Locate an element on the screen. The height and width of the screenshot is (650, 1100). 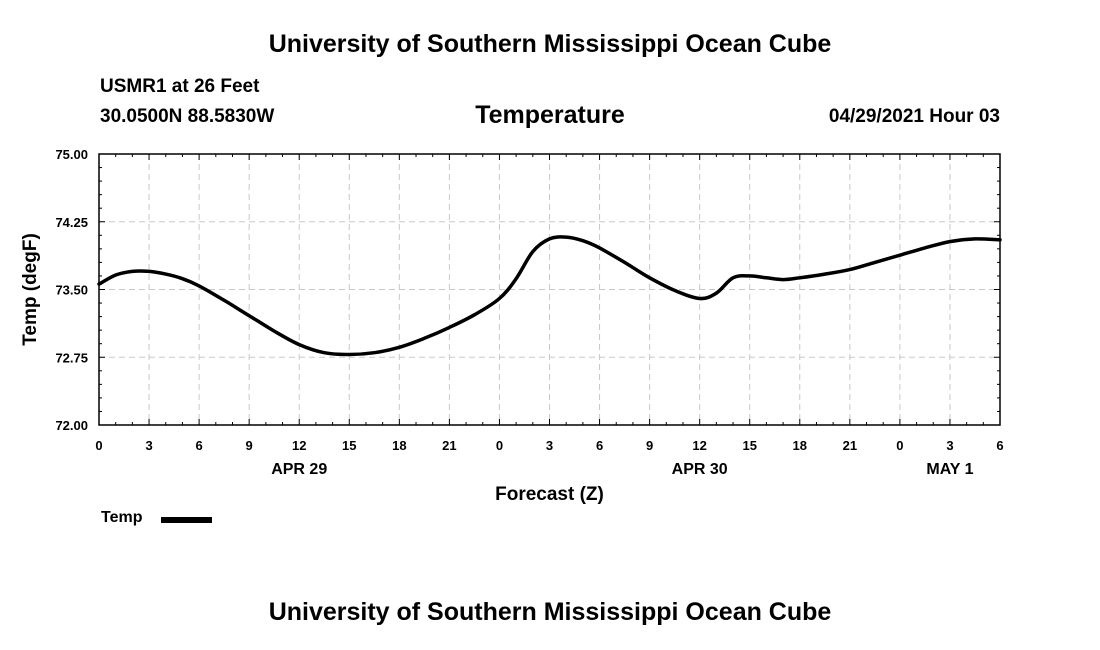
legend-label: Temp is located at coordinates (122, 517).